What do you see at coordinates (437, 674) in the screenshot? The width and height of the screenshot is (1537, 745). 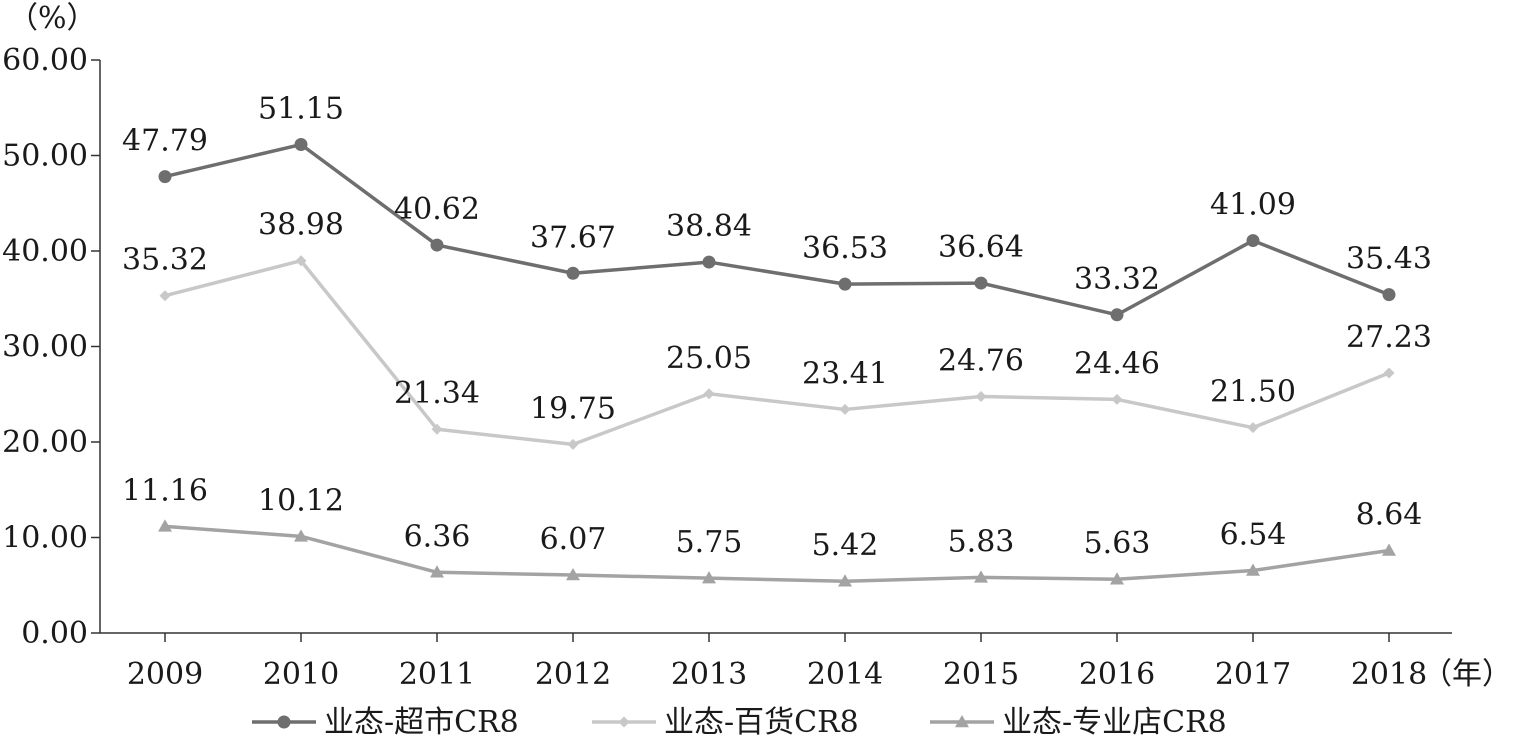 I see `x-tick-label: 2011` at bounding box center [437, 674].